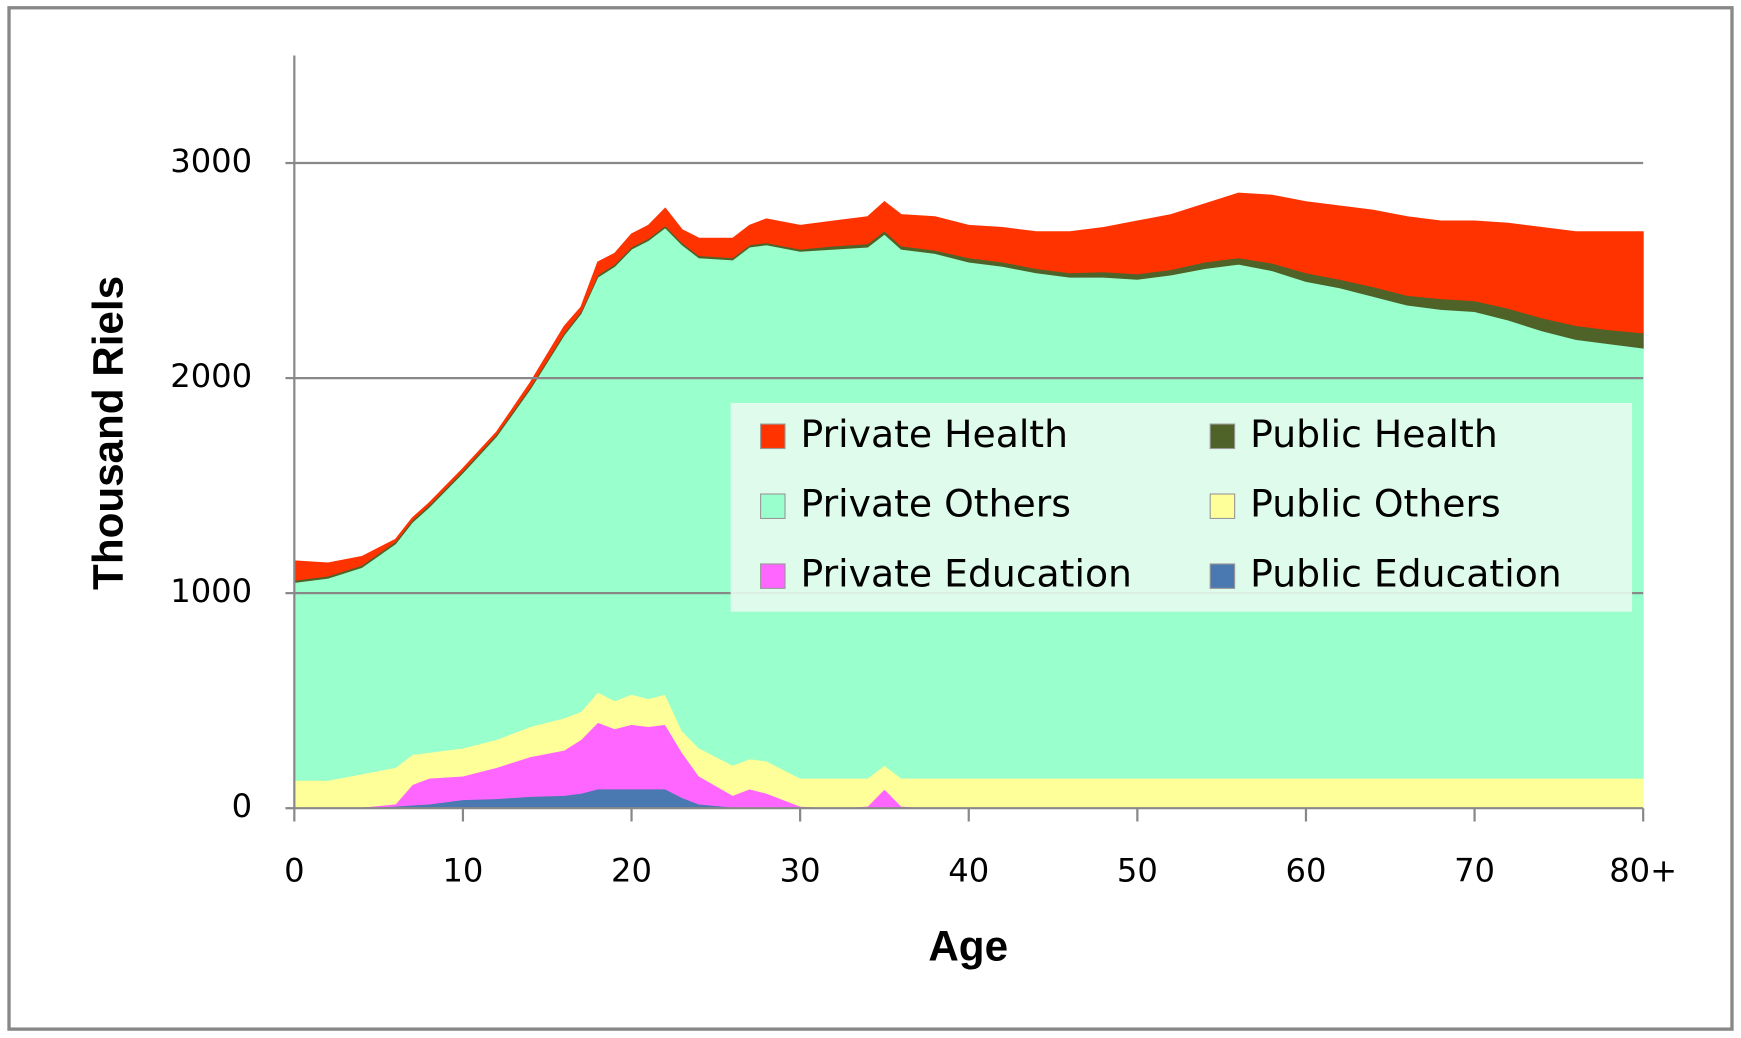 The image size is (1741, 1038). I want to click on x-tick-label: 50, so click(1137, 871).